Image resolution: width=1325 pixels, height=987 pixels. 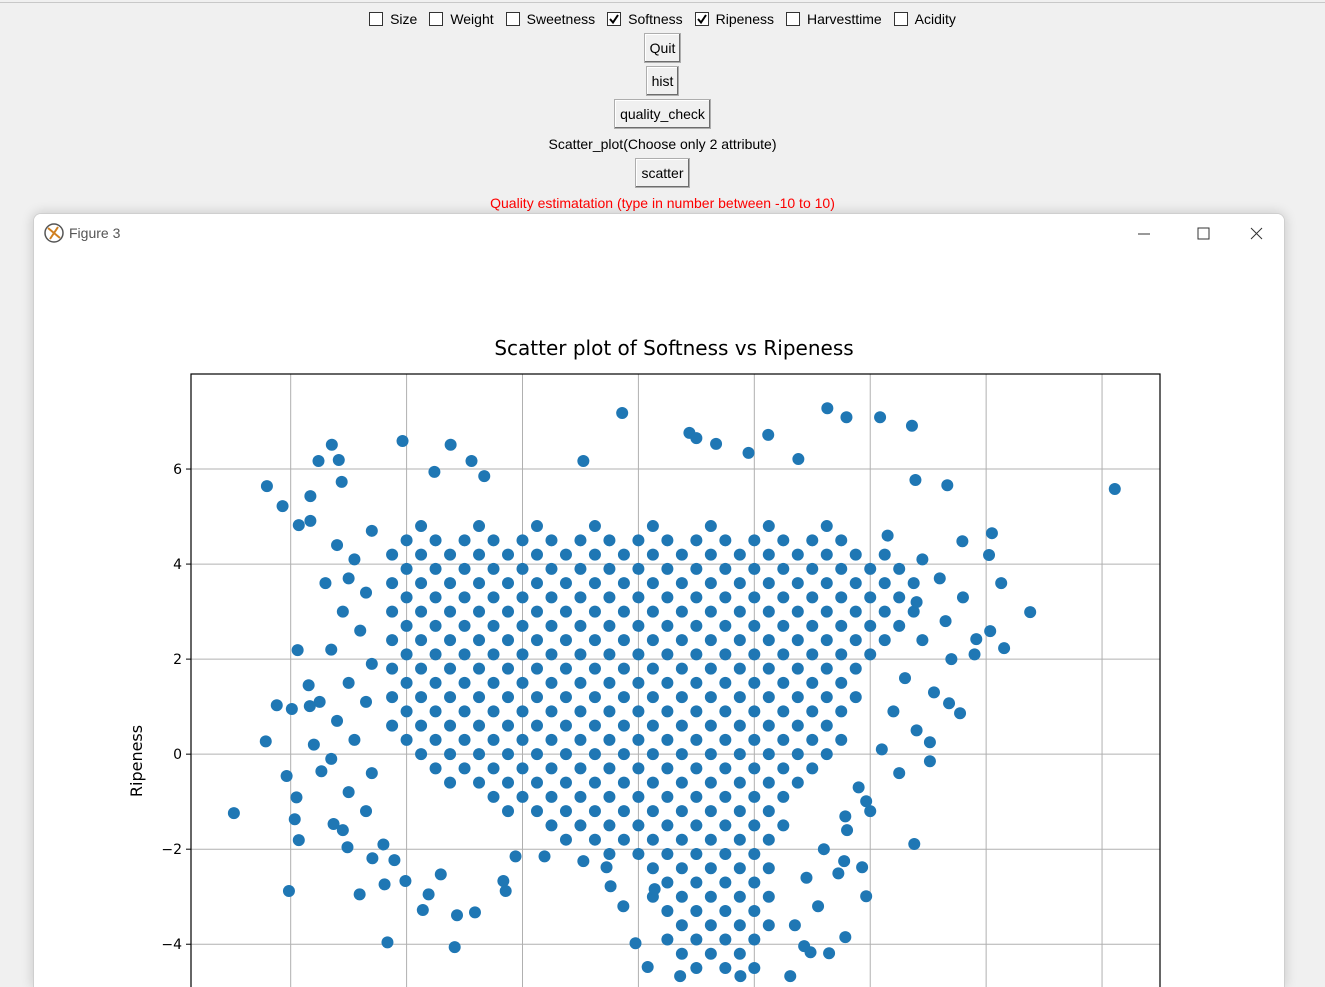 I want to click on label: Scatter_plot(Choose only 2 attribute), so click(x=662, y=144).